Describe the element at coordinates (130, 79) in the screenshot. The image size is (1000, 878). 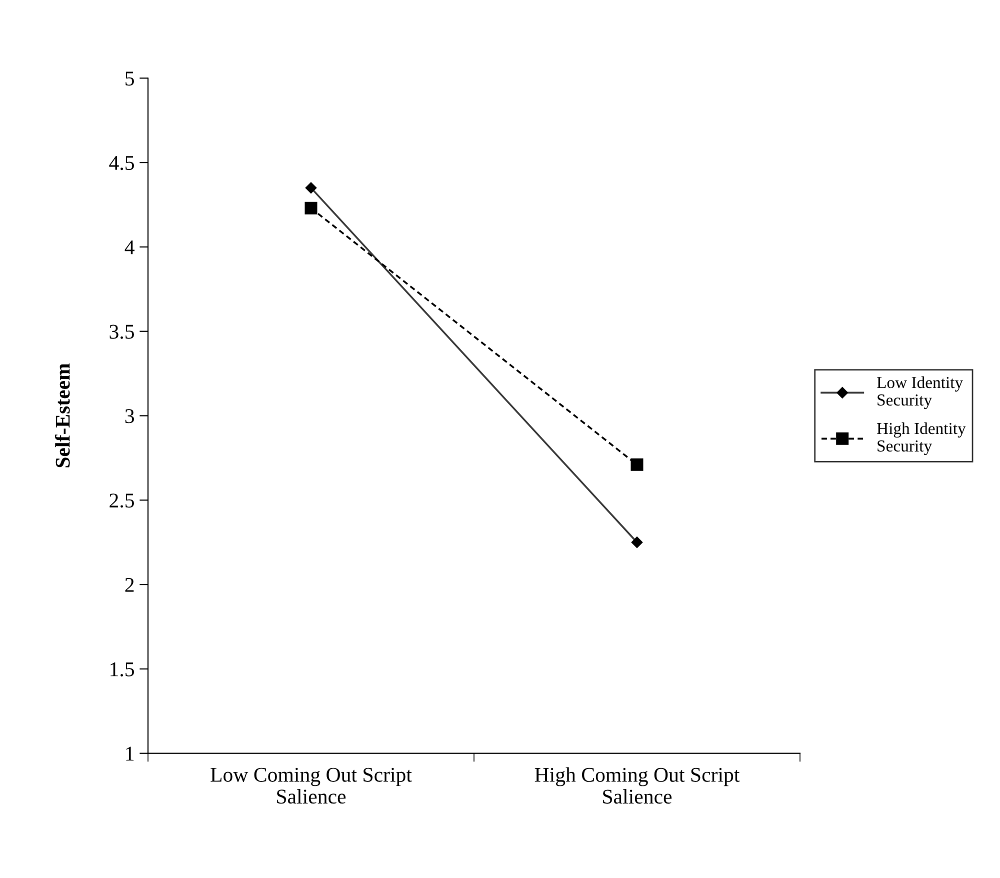
I see `y-tick-label: 5` at that location.